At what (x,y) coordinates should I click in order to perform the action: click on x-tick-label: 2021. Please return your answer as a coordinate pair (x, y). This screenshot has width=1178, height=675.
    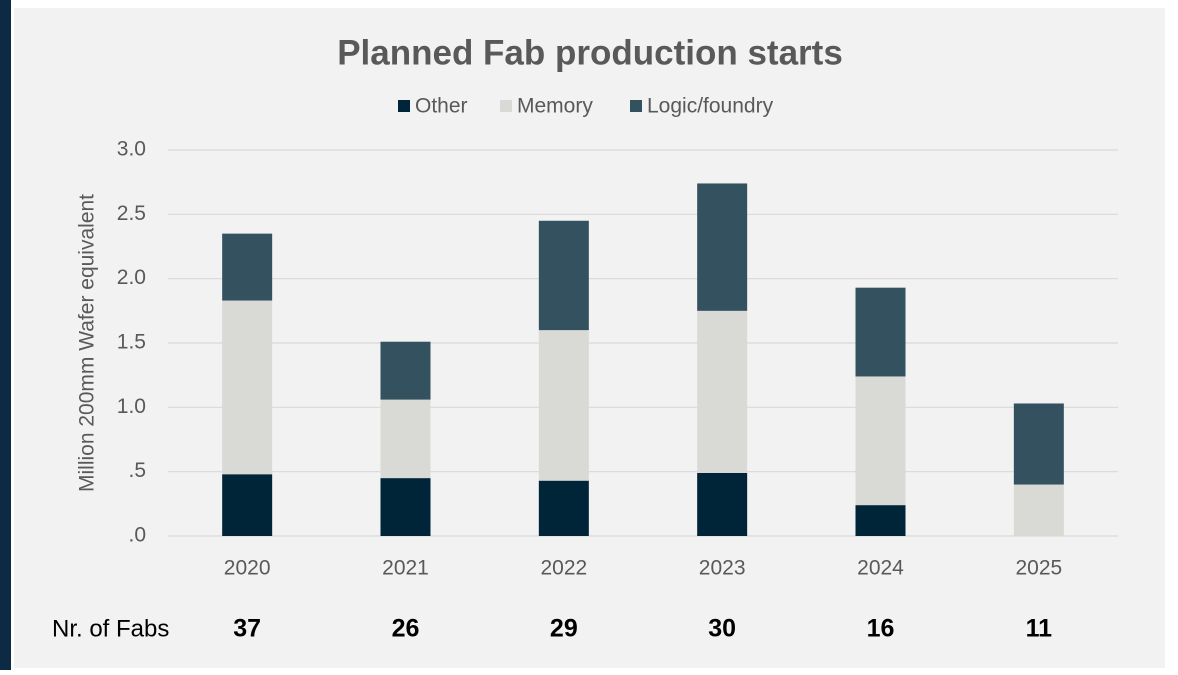
    Looking at the image, I should click on (405, 568).